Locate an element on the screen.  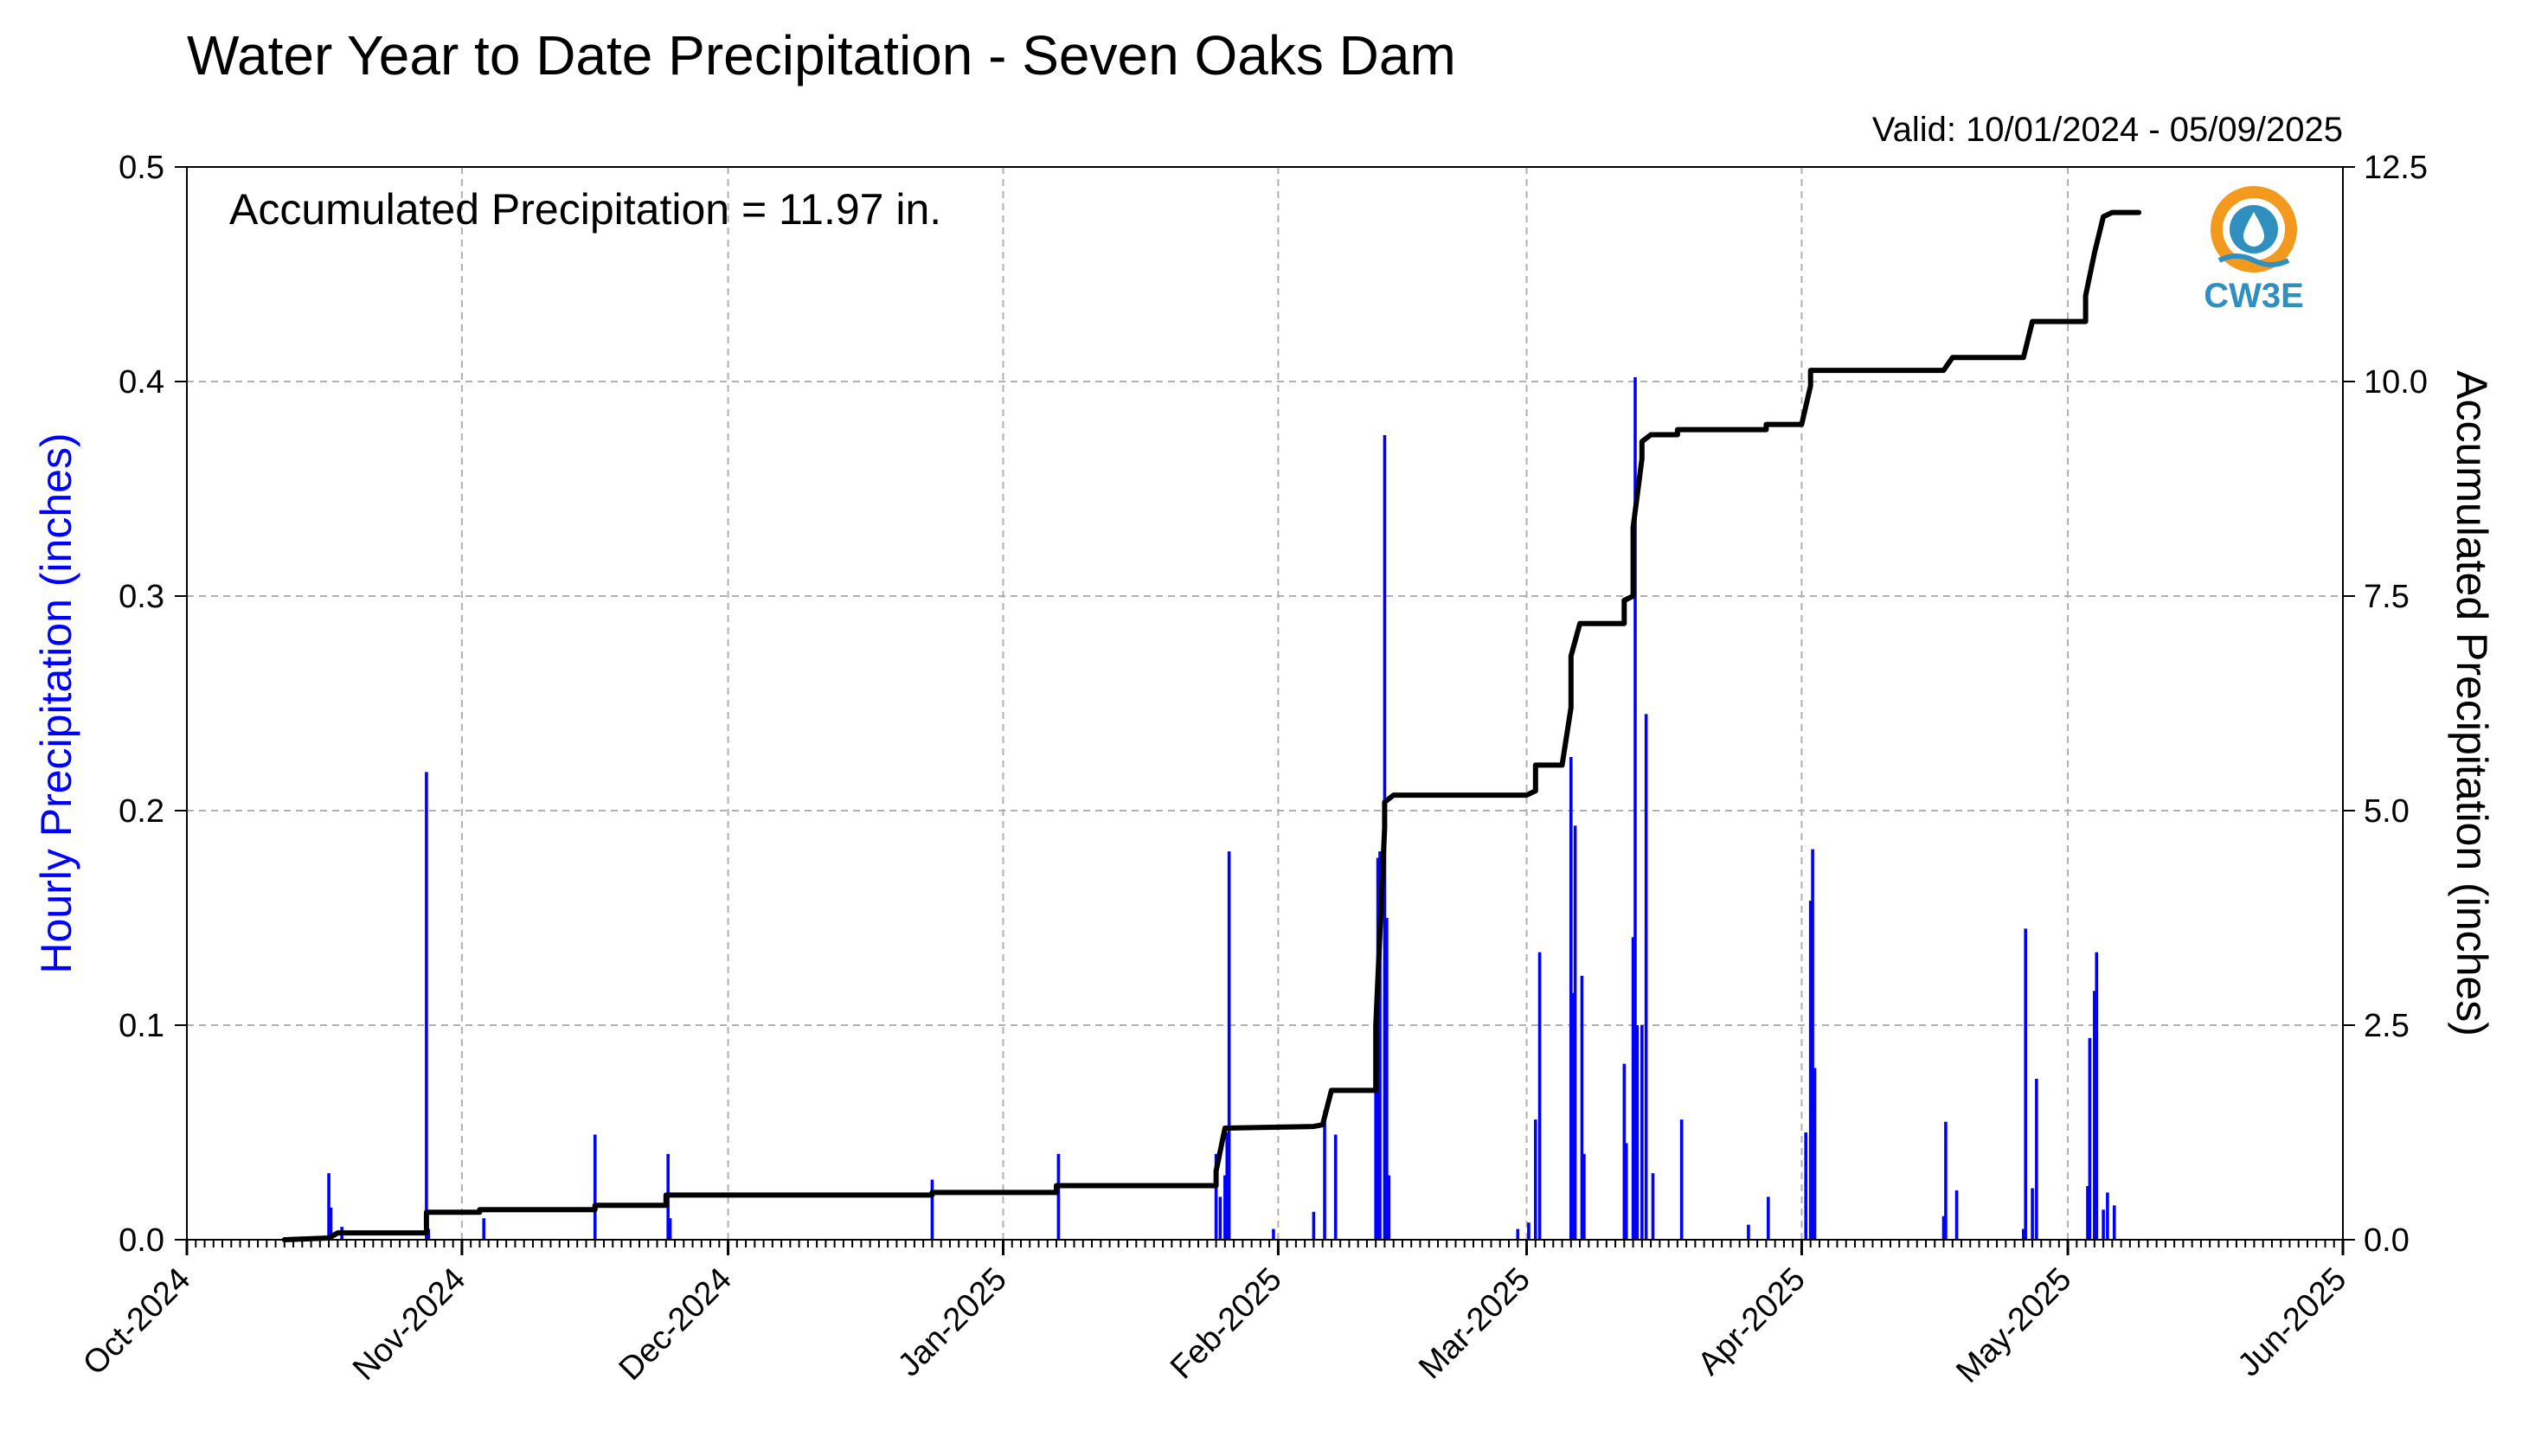
accumulated-annotation: Accumulated Precipitation = 11.97 in. is located at coordinates (585, 209).